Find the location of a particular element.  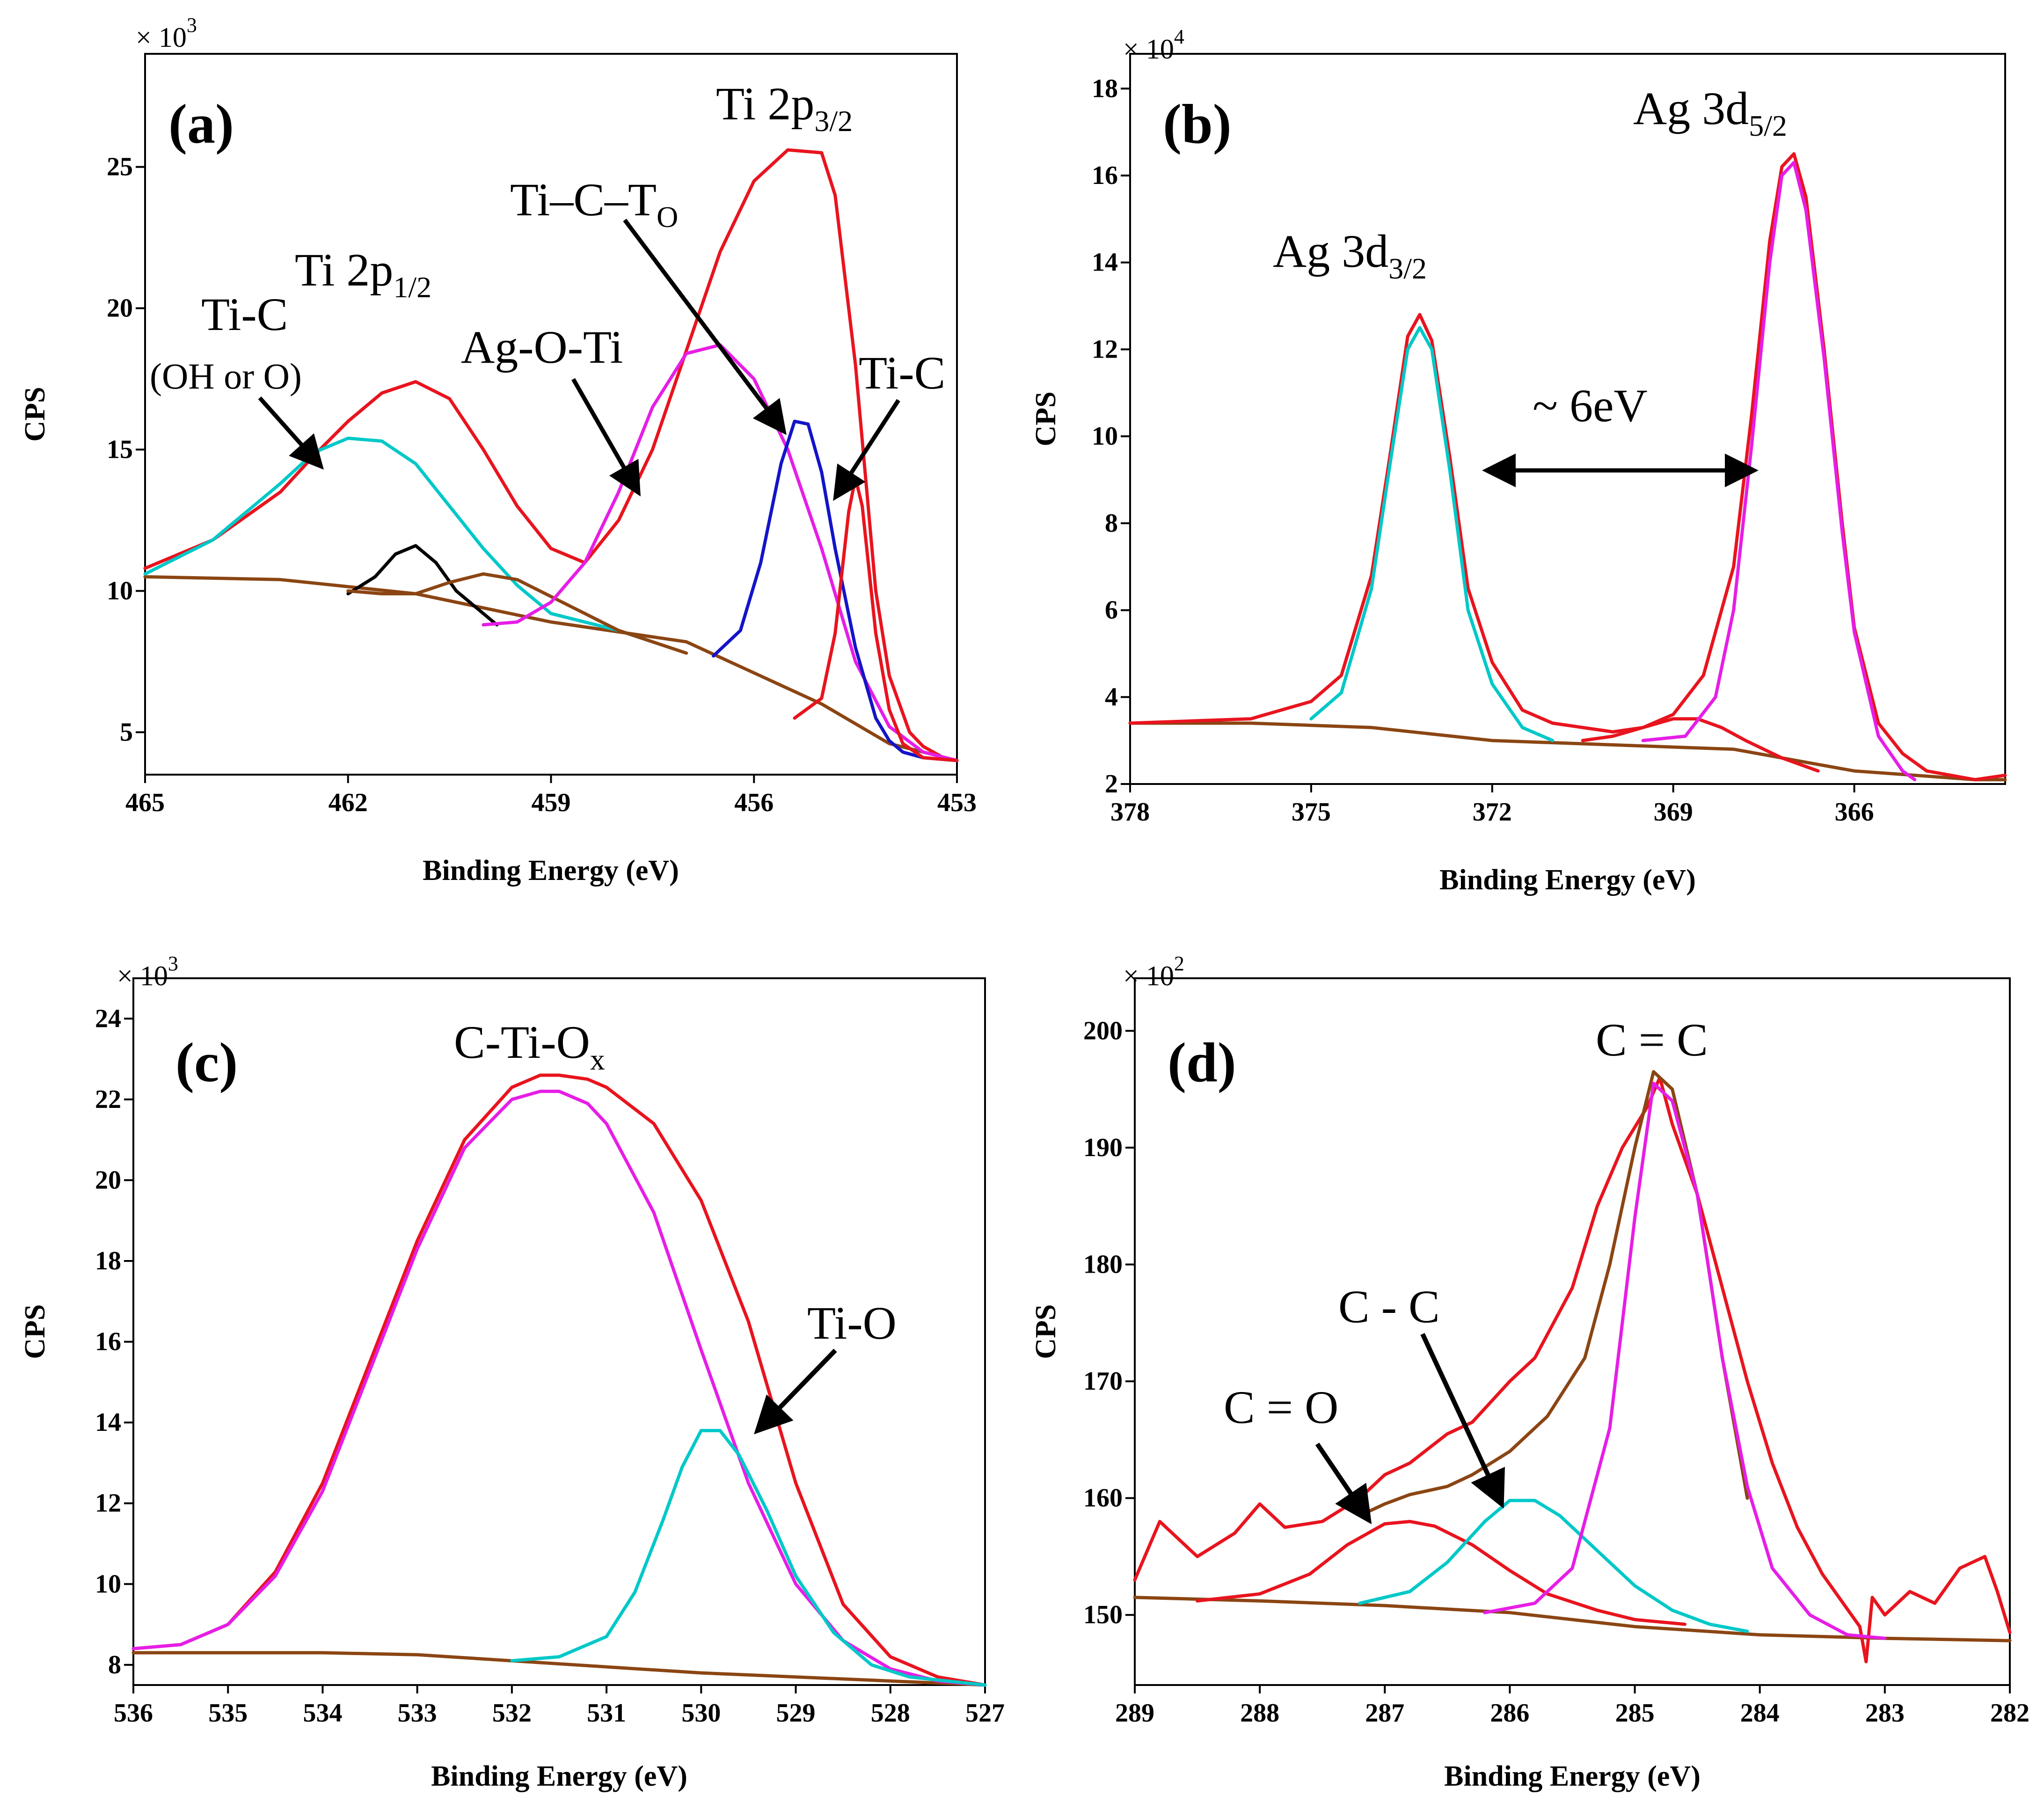

x-tick-label: 533 is located at coordinates (417, 1713).